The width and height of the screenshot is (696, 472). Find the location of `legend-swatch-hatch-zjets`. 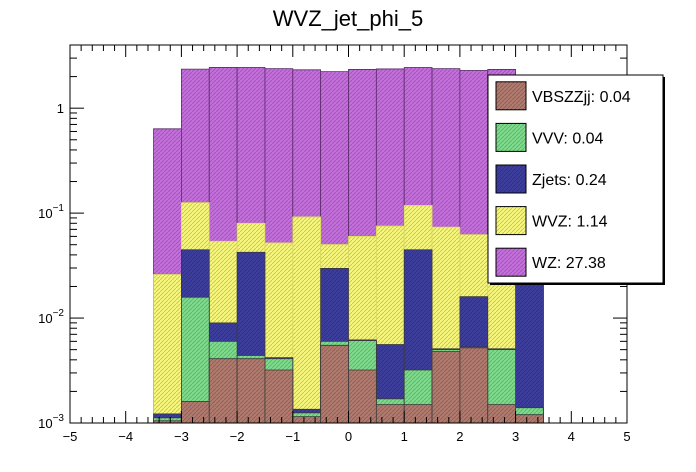

legend-swatch-hatch-zjets is located at coordinates (511, 179).